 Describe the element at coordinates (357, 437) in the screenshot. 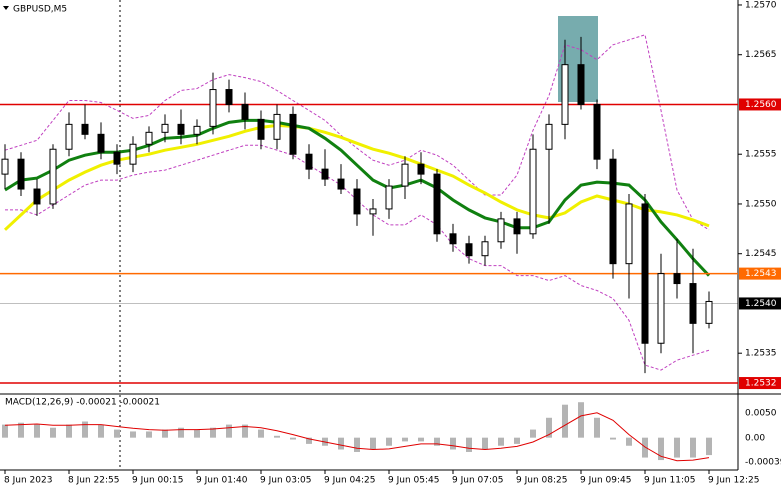

I see `macd-signal` at that location.